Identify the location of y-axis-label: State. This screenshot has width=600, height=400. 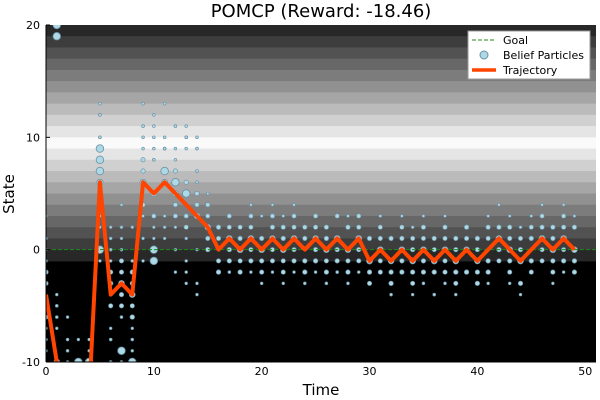
(9, 194).